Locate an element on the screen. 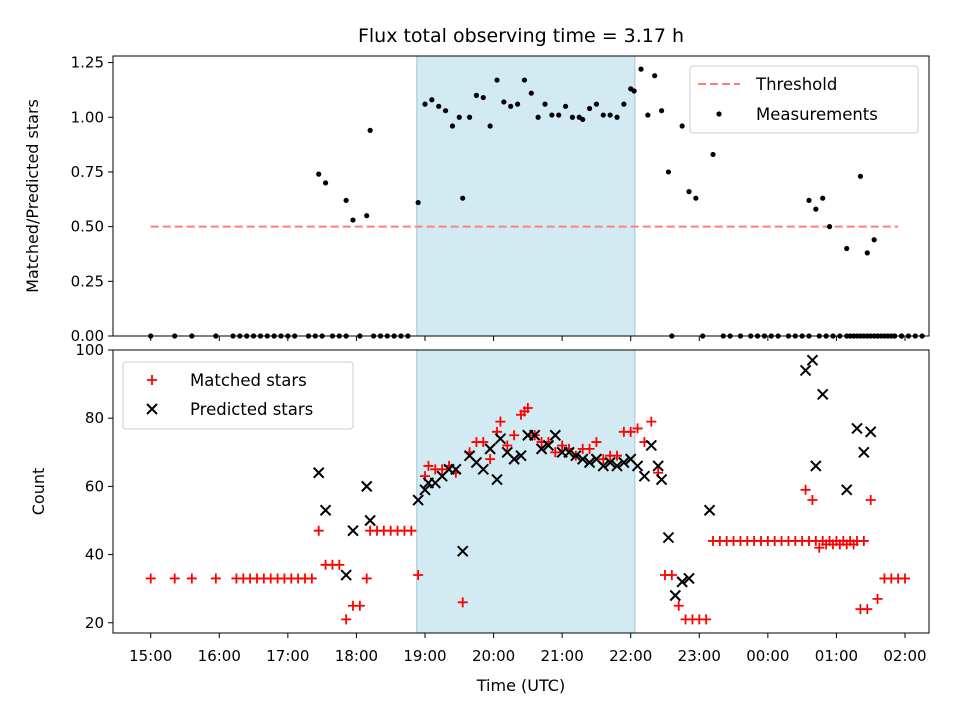  x-tick-label: 21:00 is located at coordinates (562, 656).